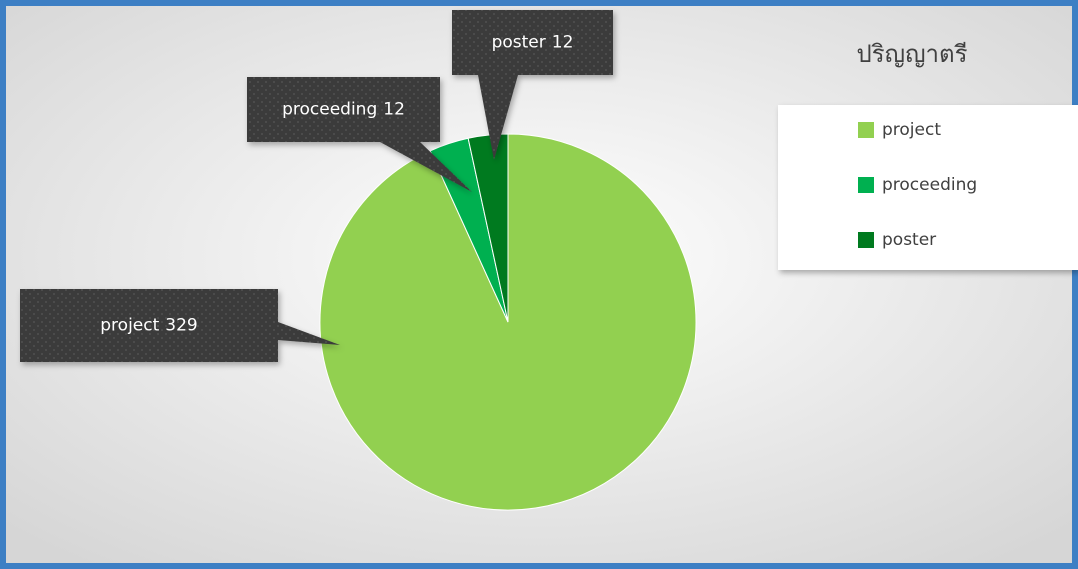  Describe the element at coordinates (329, 110) in the screenshot. I see `label-category: proceeding` at that location.